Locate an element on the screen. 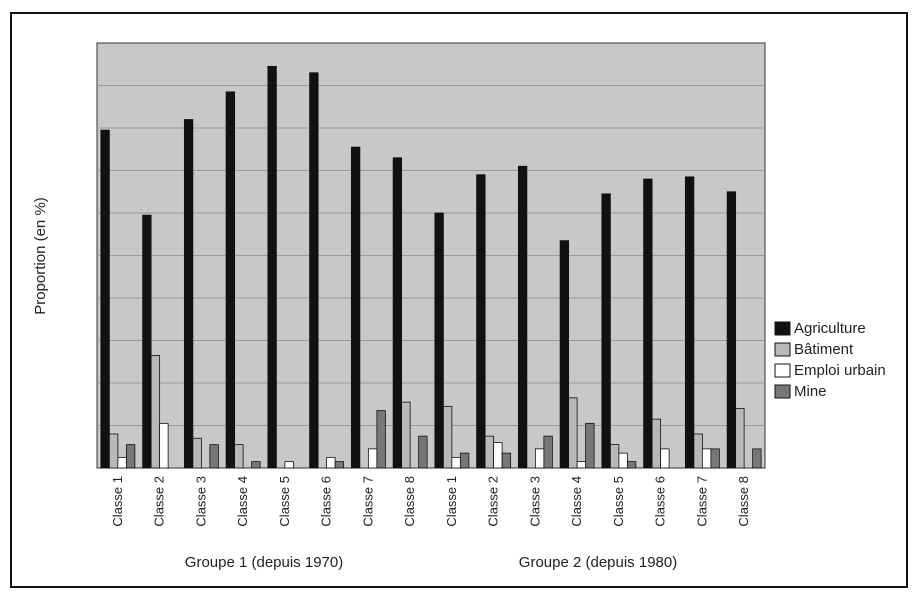 This screenshot has height=592, width=920. legend-label: Emploi urbain is located at coordinates (840, 370).